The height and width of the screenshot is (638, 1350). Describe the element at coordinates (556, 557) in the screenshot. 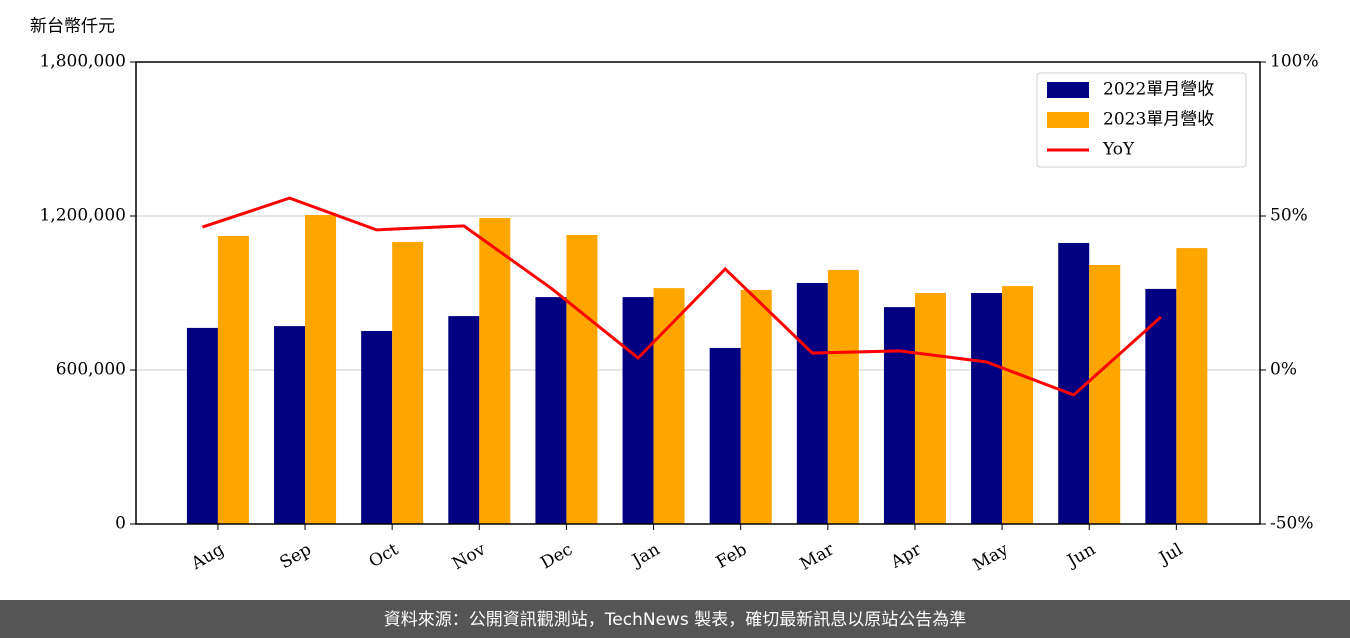

I see `x-tick-label: Dec` at that location.